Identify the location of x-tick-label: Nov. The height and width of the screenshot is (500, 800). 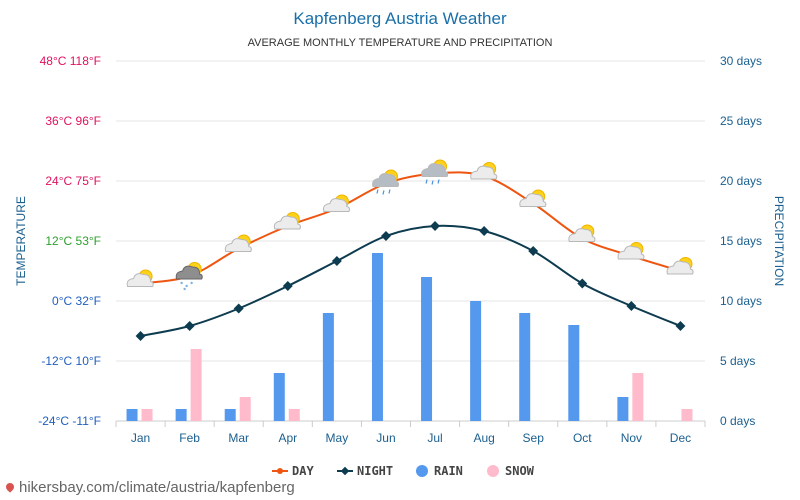
(631, 438).